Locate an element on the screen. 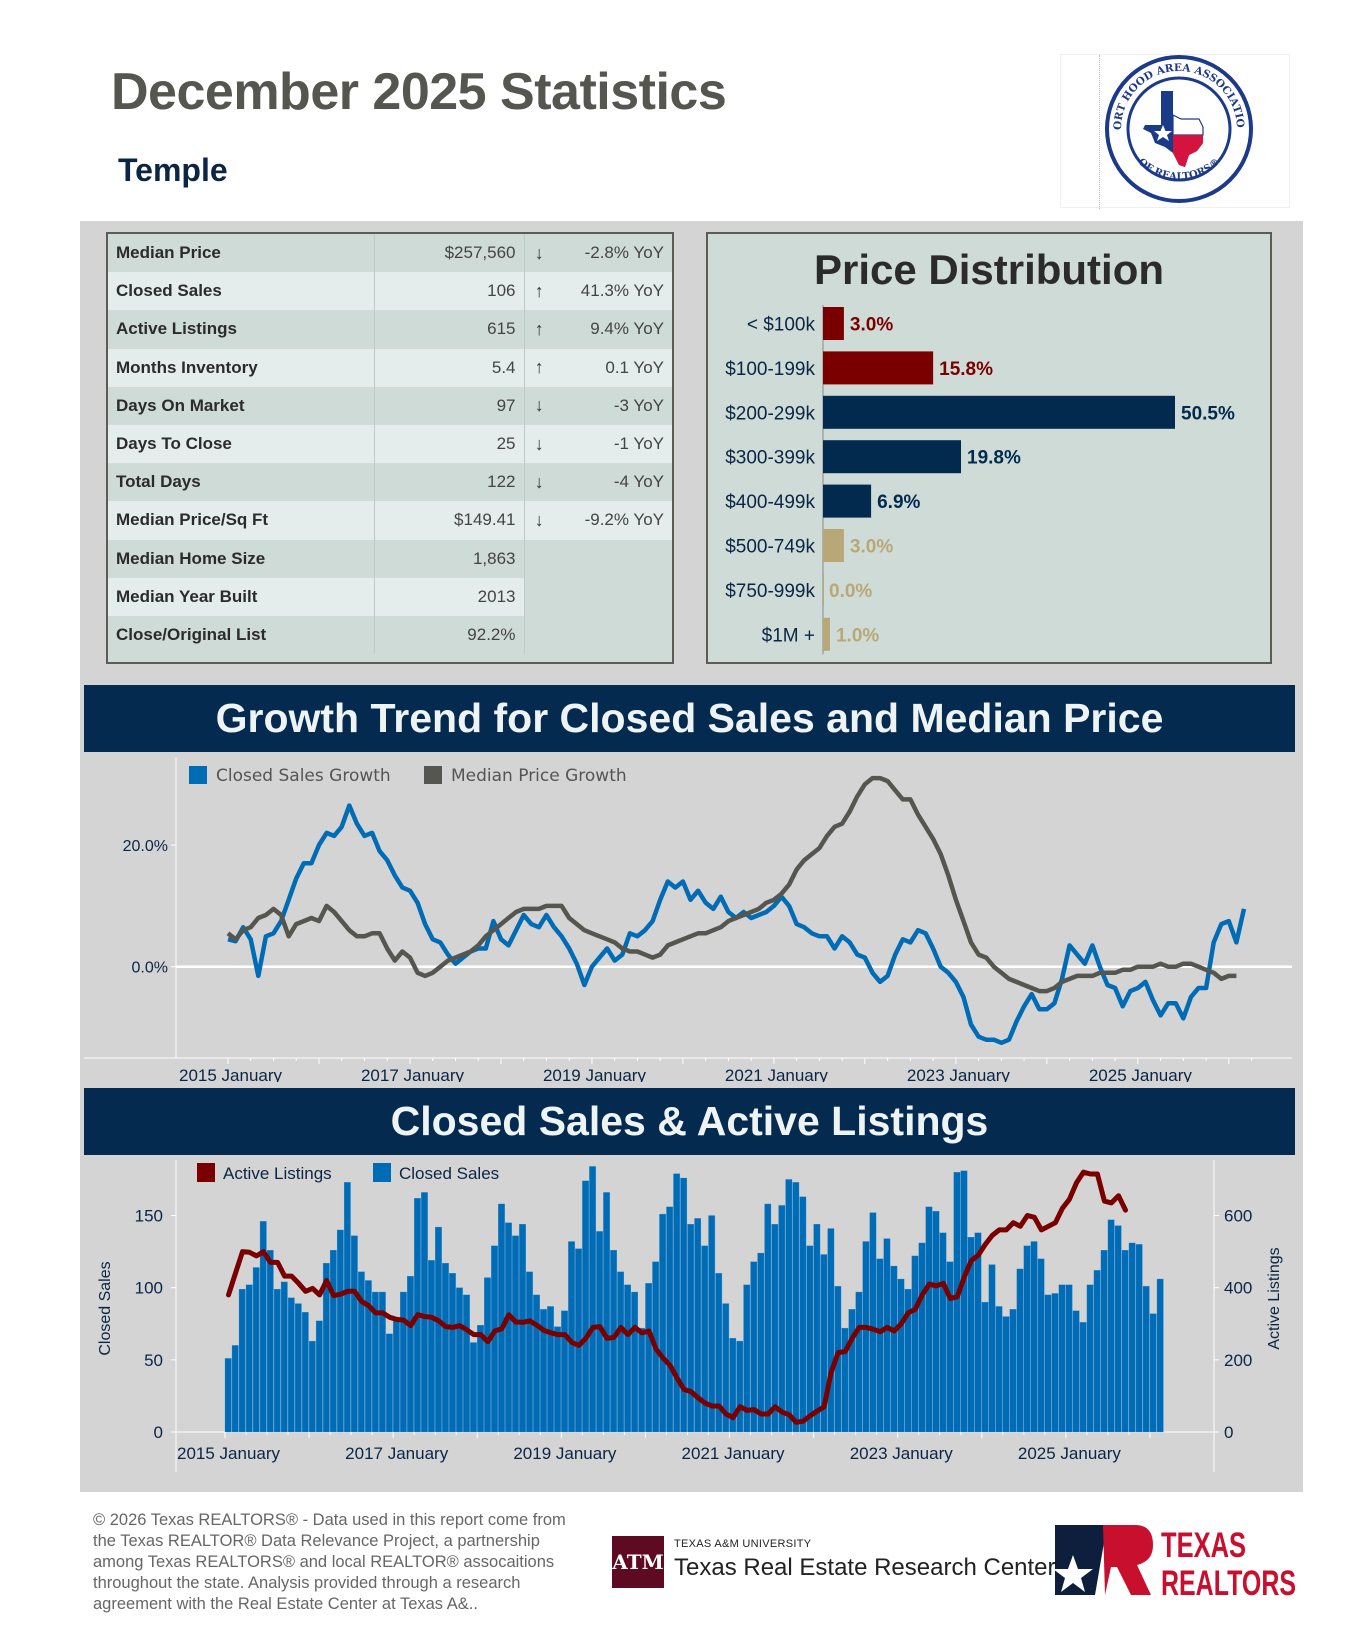 The height and width of the screenshot is (1634, 1355). stat-value: 615 is located at coordinates (449, 329).